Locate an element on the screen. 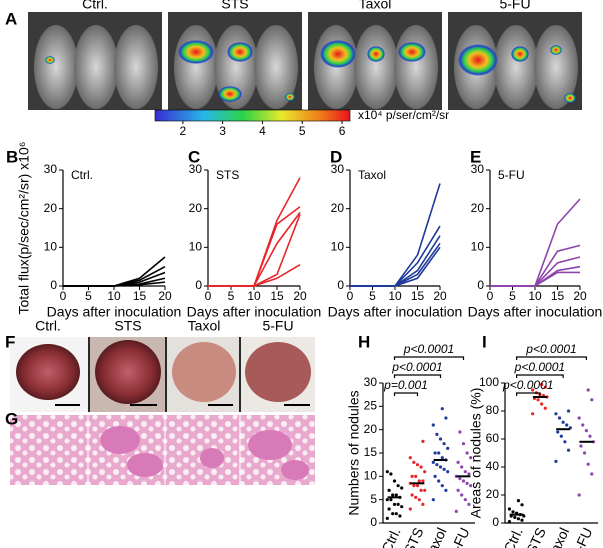 Image resolution: width=603 pixels, height=548 pixels. panel-letter: H is located at coordinates (364, 341).